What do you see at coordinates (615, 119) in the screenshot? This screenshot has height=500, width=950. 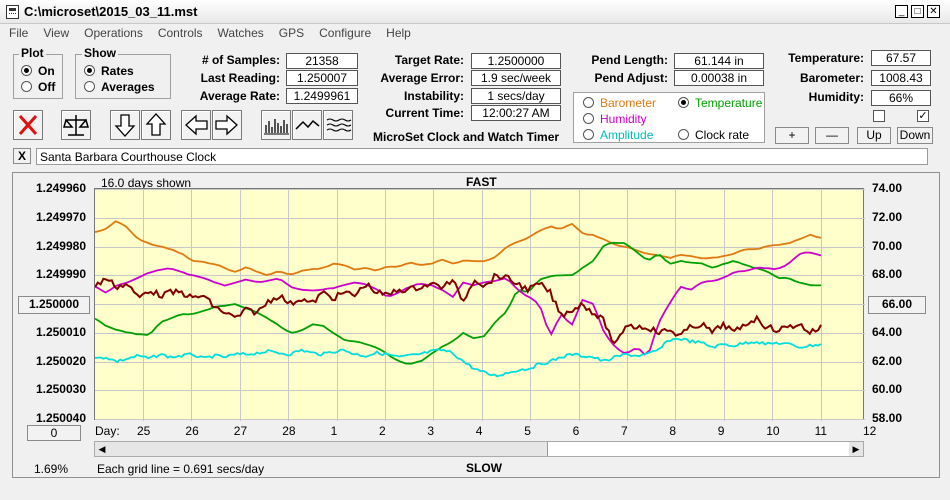 I see `humidity-radio: Humidity` at bounding box center [615, 119].